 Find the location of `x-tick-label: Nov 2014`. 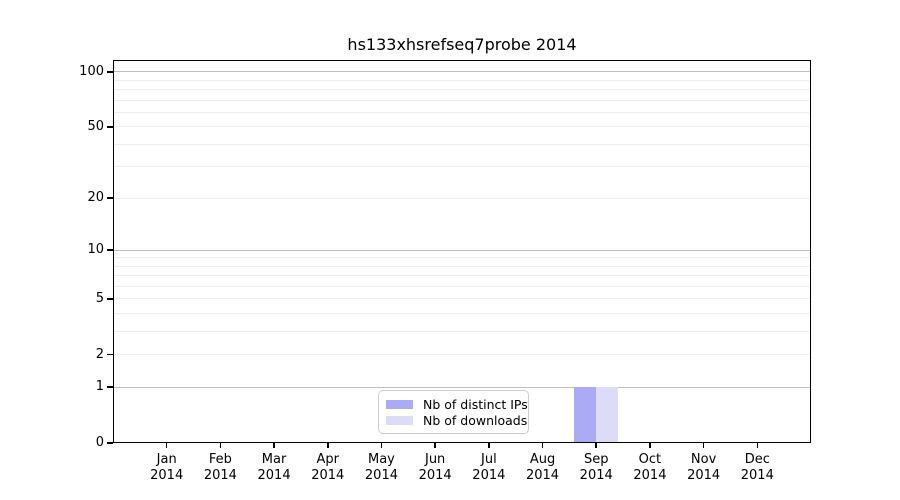

x-tick-label: Nov 2014 is located at coordinates (704, 467).